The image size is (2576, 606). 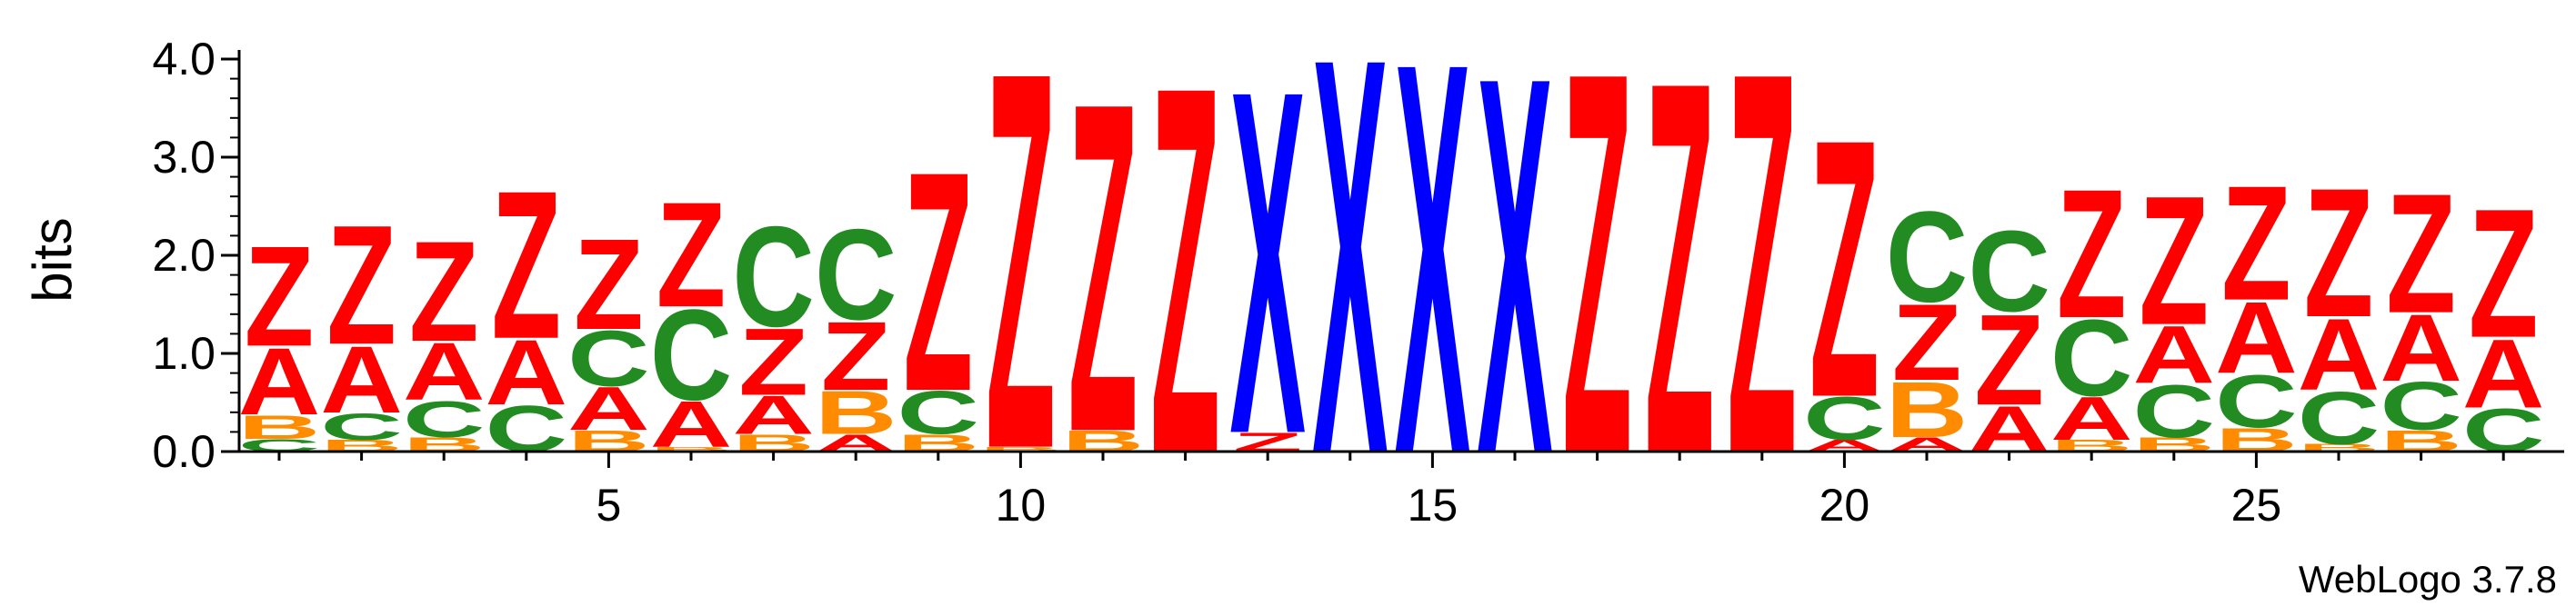 I want to click on letter-Z-pos-9: Z, so click(x=939, y=282).